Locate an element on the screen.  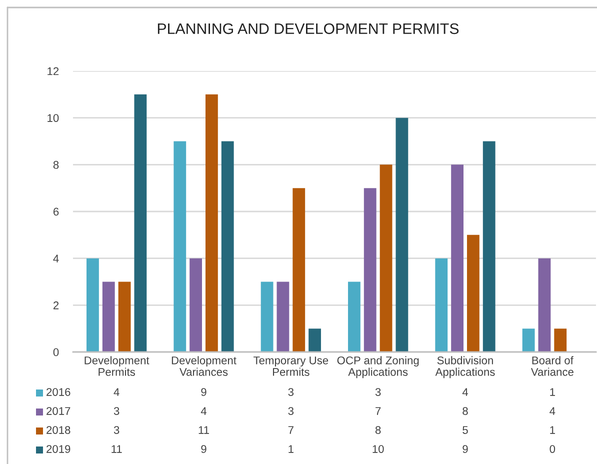
data-label: 10 is located at coordinates (378, 449).